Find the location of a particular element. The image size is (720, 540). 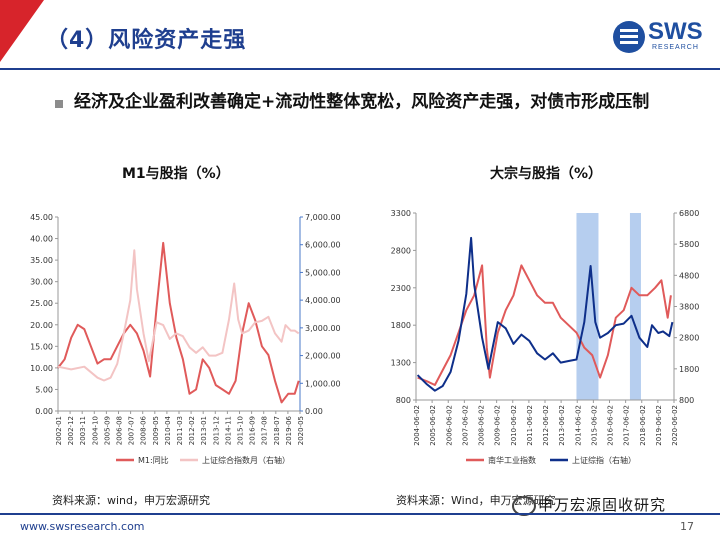

chart2-xtick-label: 2006-06-02 is located at coordinates (449, 425).